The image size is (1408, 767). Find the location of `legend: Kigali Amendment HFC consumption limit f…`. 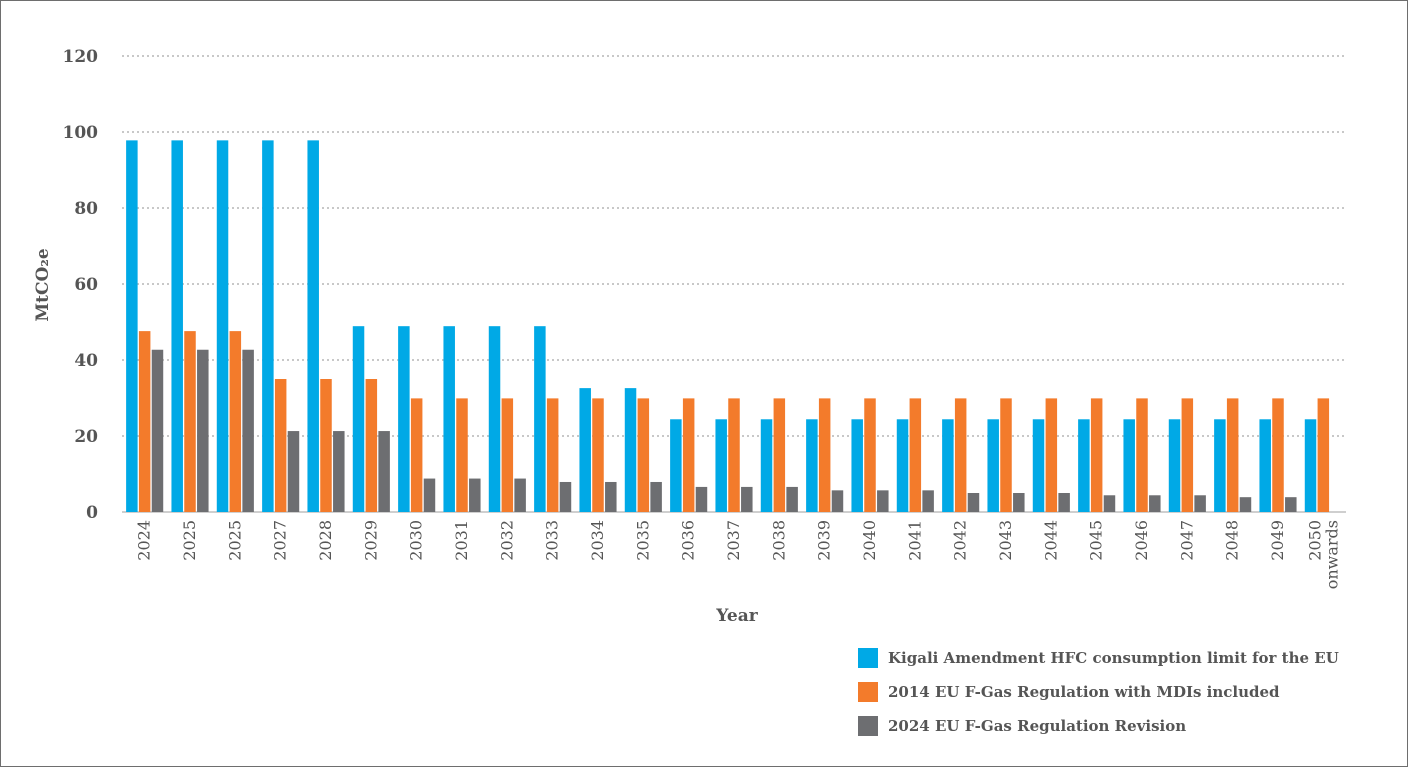

legend: Kigali Amendment HFC consumption limit f… is located at coordinates (1098, 699).